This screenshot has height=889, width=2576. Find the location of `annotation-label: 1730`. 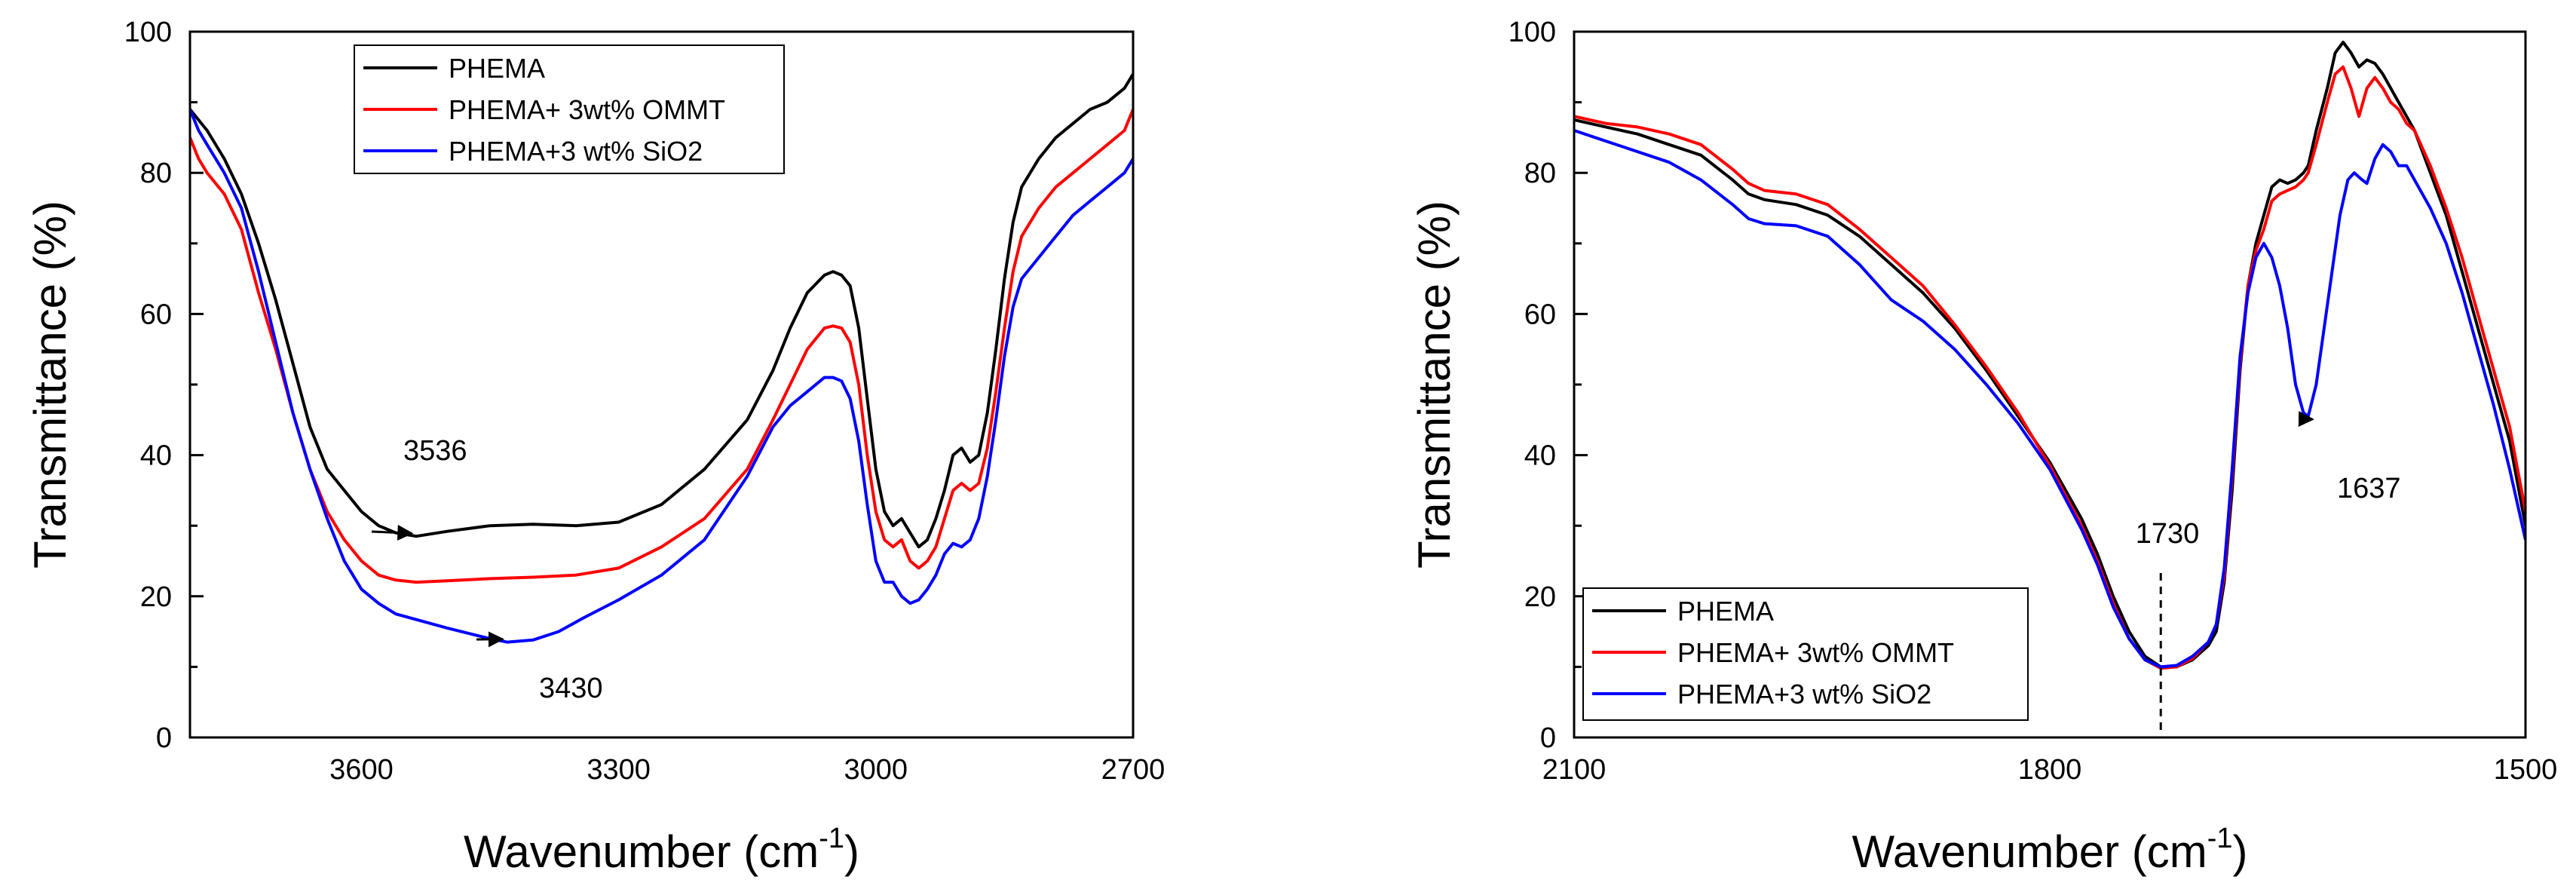

annotation-label: 1730 is located at coordinates (2168, 534).